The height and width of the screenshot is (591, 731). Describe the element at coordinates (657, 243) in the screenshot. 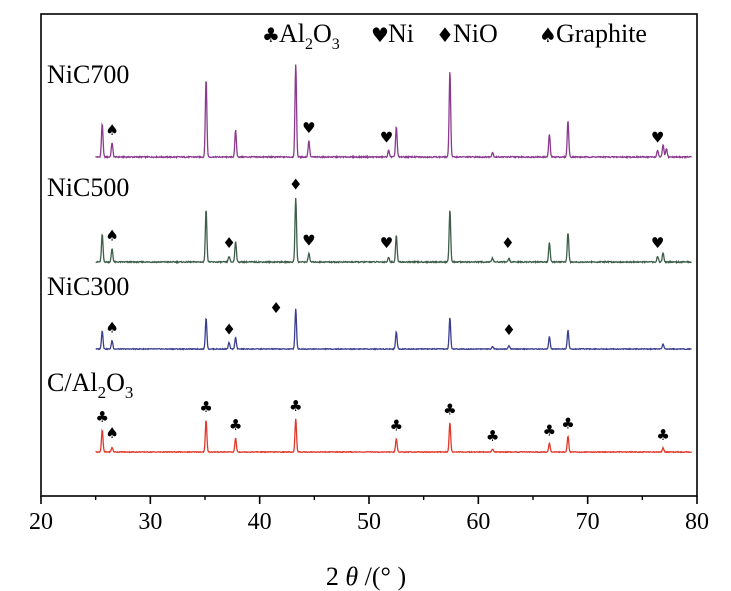

I see `phase-marker-1-6: ♥` at that location.